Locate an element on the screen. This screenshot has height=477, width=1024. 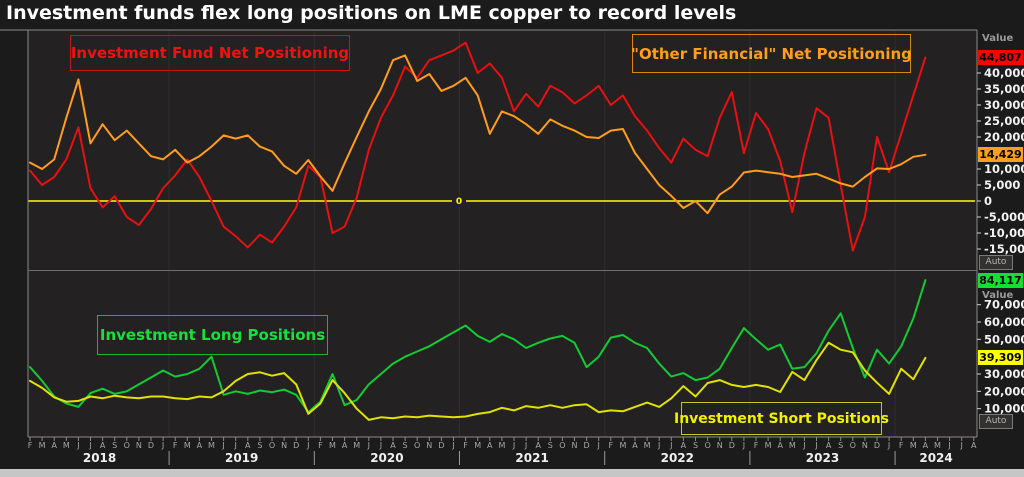
axis-tick-label: 50,000 is located at coordinates (1004, 339).